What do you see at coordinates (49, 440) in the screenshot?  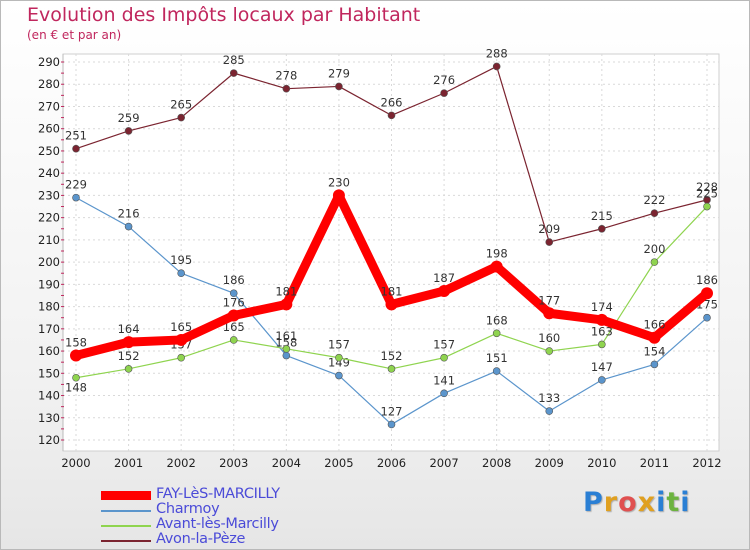 I see `y-tick-label: 120` at bounding box center [49, 440].